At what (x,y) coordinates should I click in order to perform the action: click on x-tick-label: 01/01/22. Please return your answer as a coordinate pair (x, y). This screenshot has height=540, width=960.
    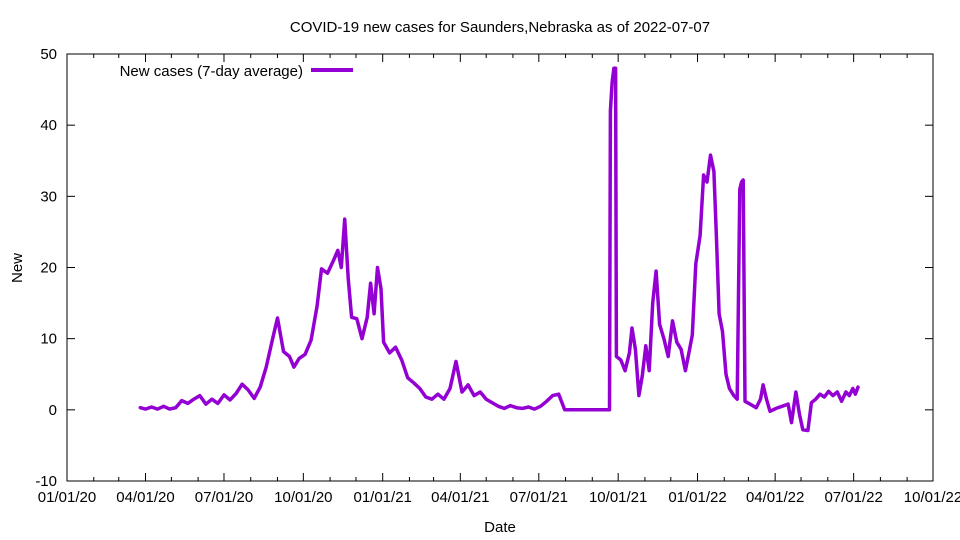
    Looking at the image, I should click on (697, 497).